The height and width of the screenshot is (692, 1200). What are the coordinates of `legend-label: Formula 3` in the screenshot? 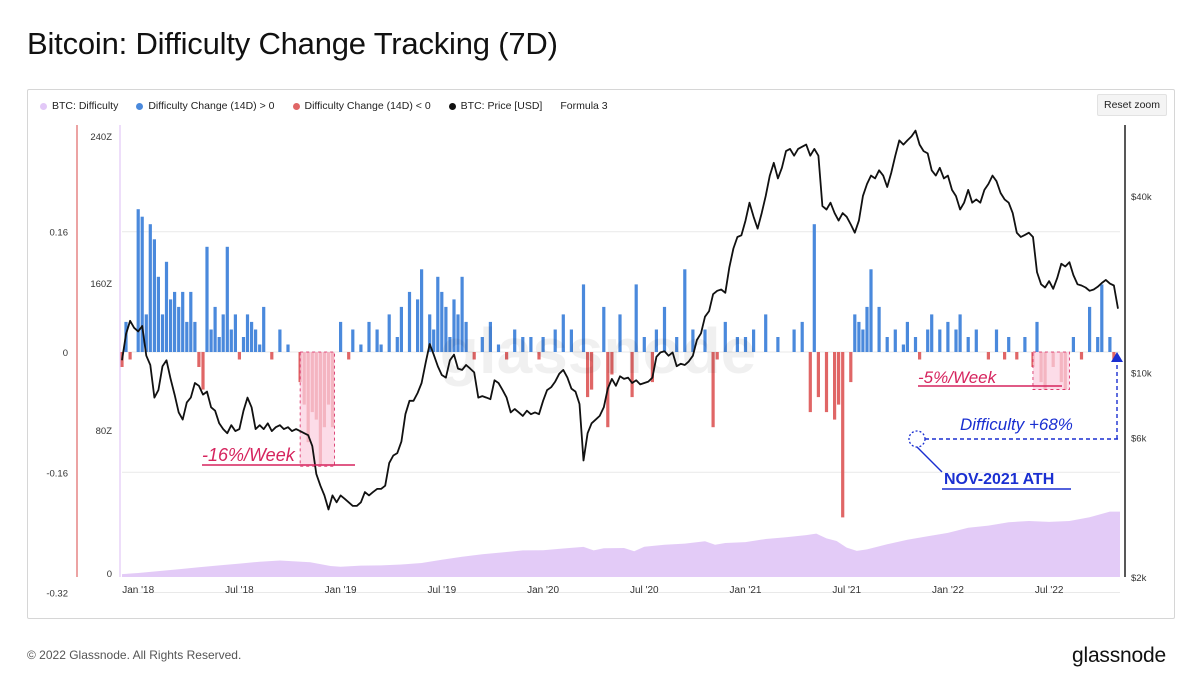 It's located at (584, 106).